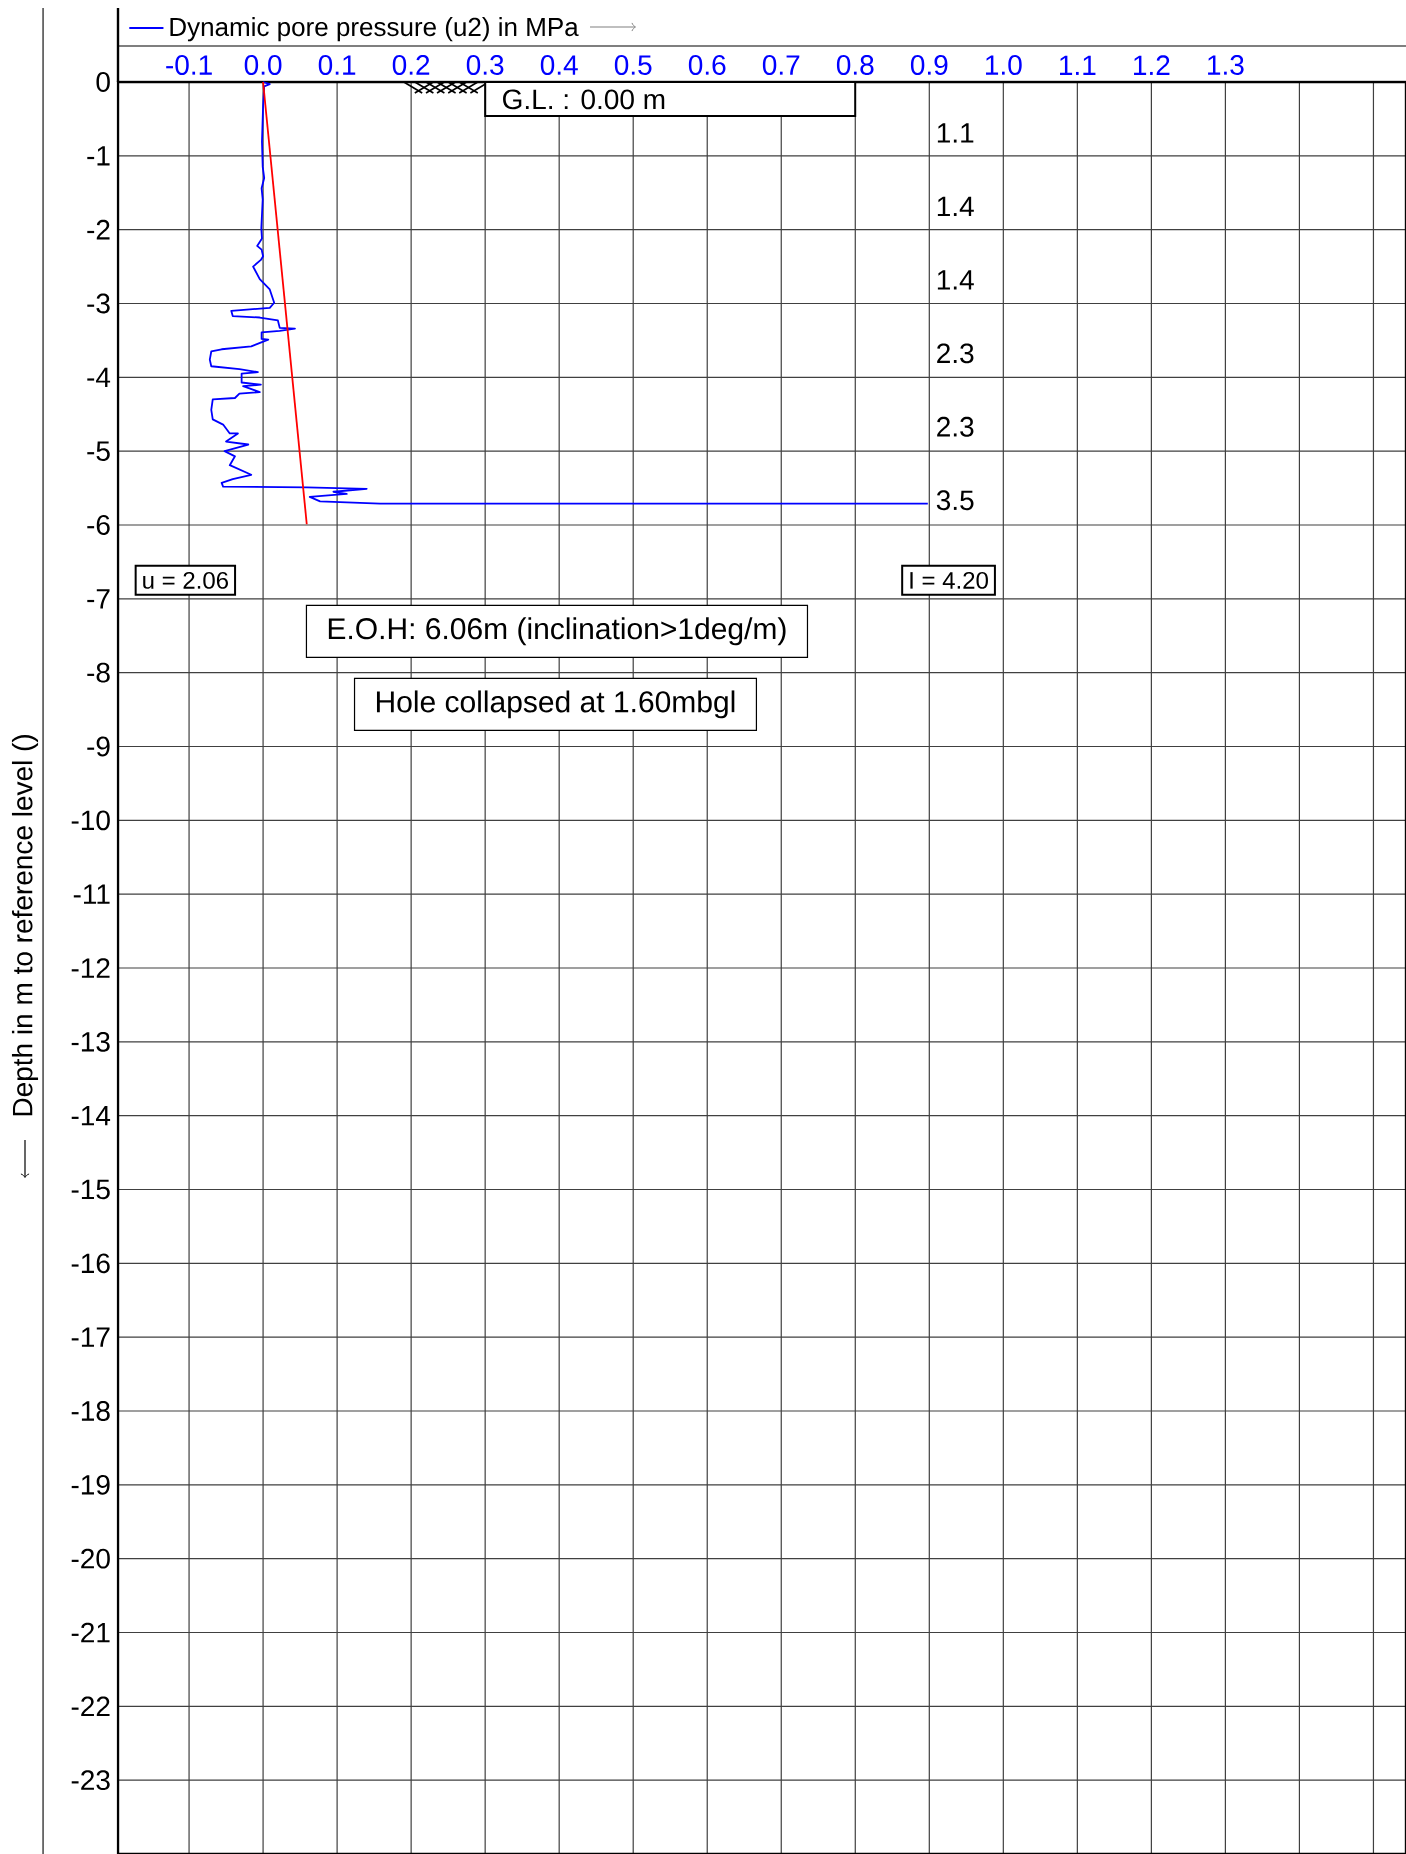 The height and width of the screenshot is (1854, 1406). Describe the element at coordinates (98, 451) in the screenshot. I see `y-tick-label: -5` at that location.